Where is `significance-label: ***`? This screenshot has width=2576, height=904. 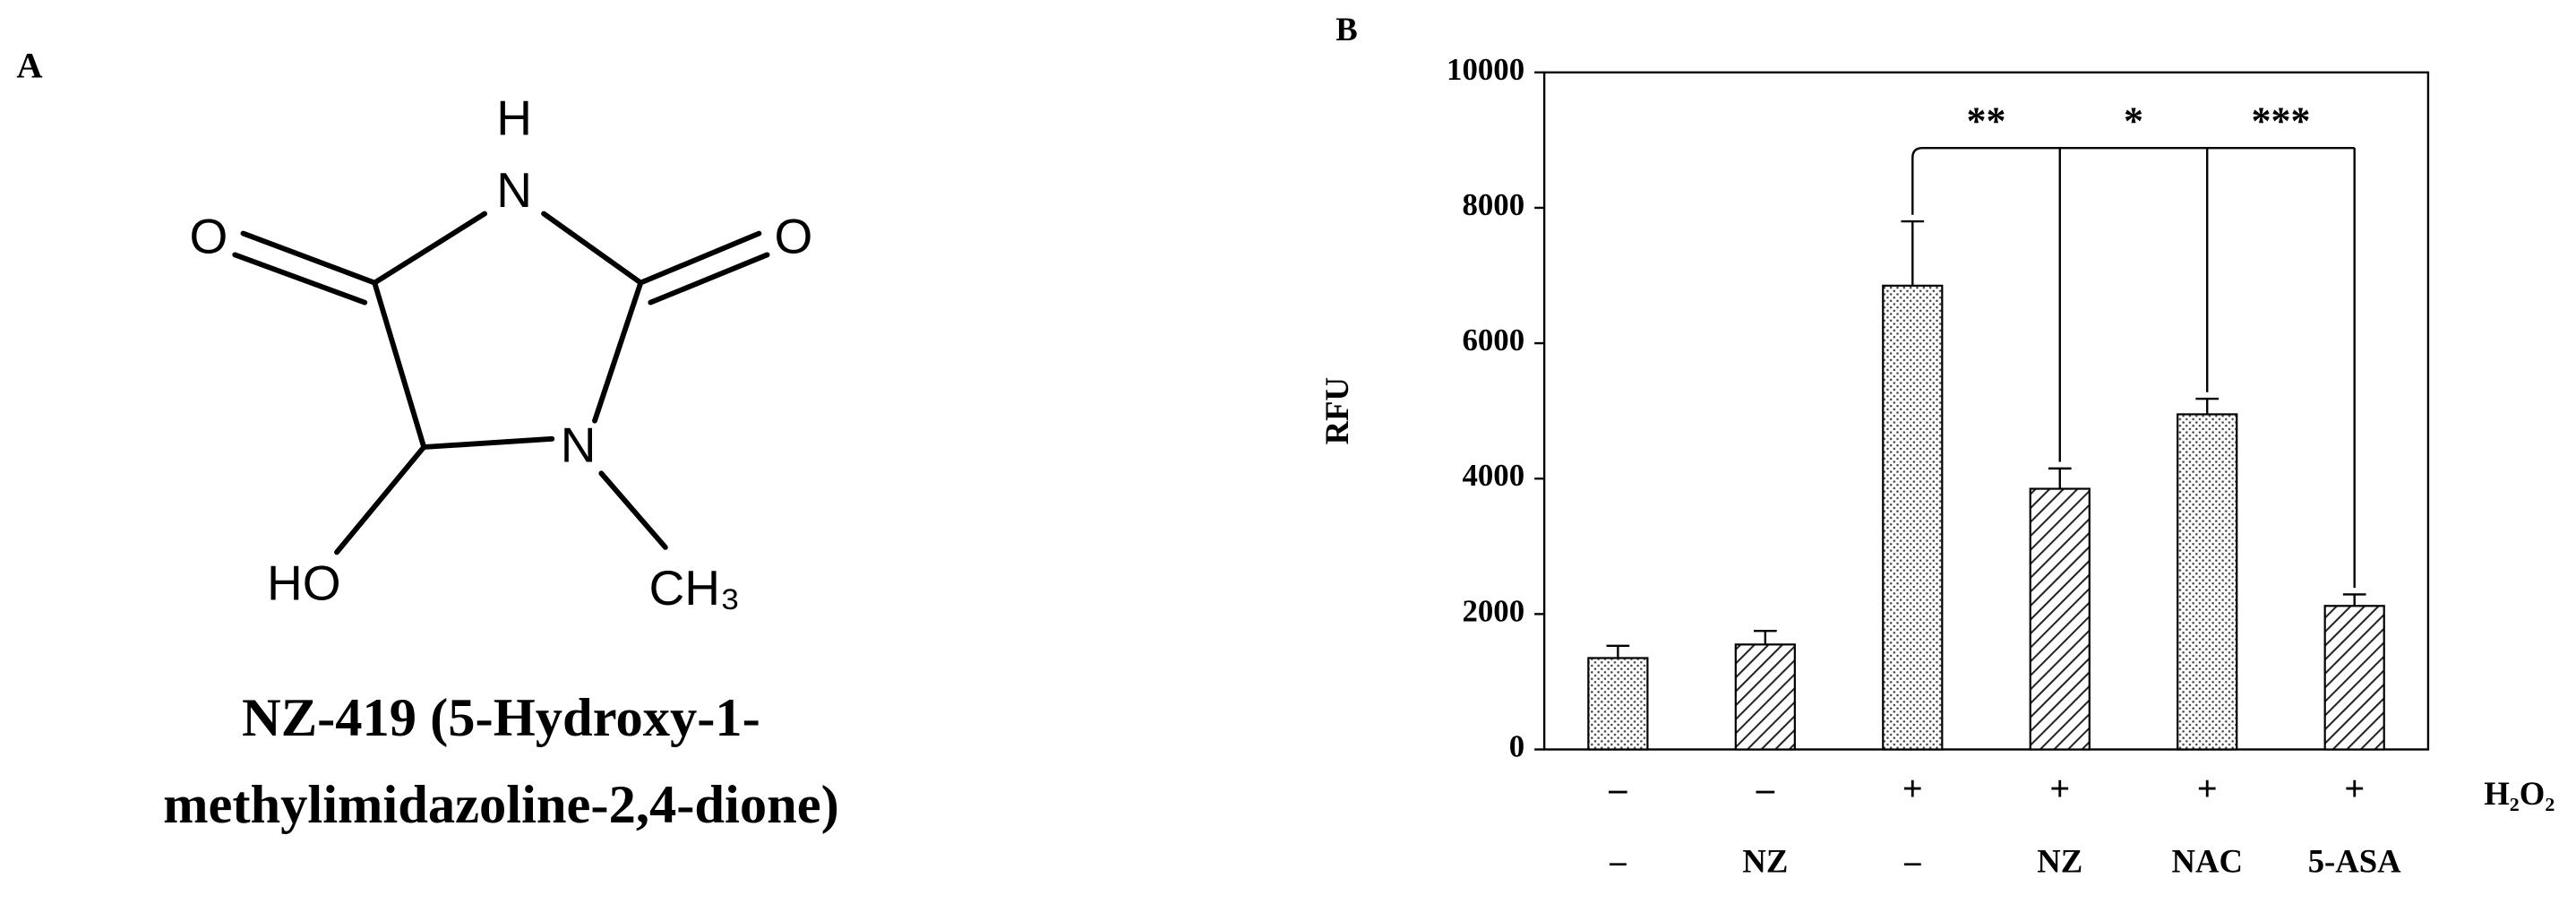 significance-label: *** is located at coordinates (2280, 121).